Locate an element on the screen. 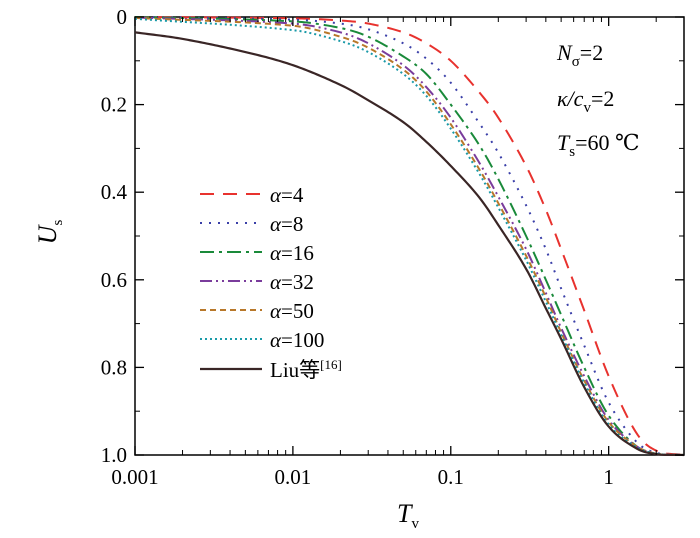  param-ts: Ts=60 ℃ is located at coordinates (598, 145).